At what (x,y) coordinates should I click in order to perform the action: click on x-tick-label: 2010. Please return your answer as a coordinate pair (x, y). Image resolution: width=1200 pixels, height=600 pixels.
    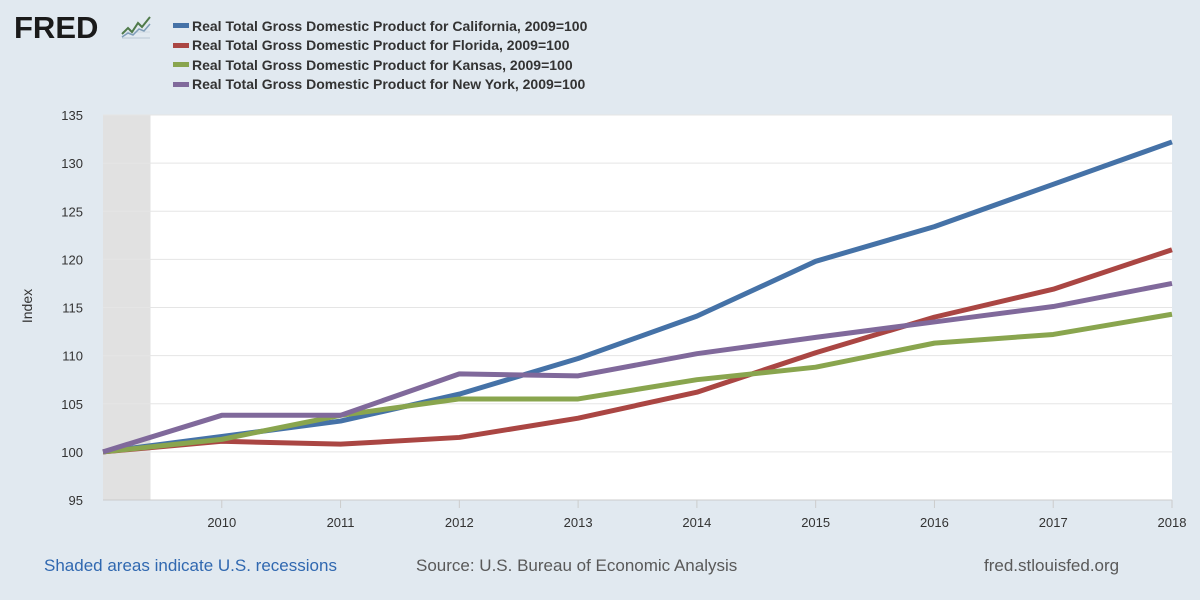
    Looking at the image, I should click on (221, 522).